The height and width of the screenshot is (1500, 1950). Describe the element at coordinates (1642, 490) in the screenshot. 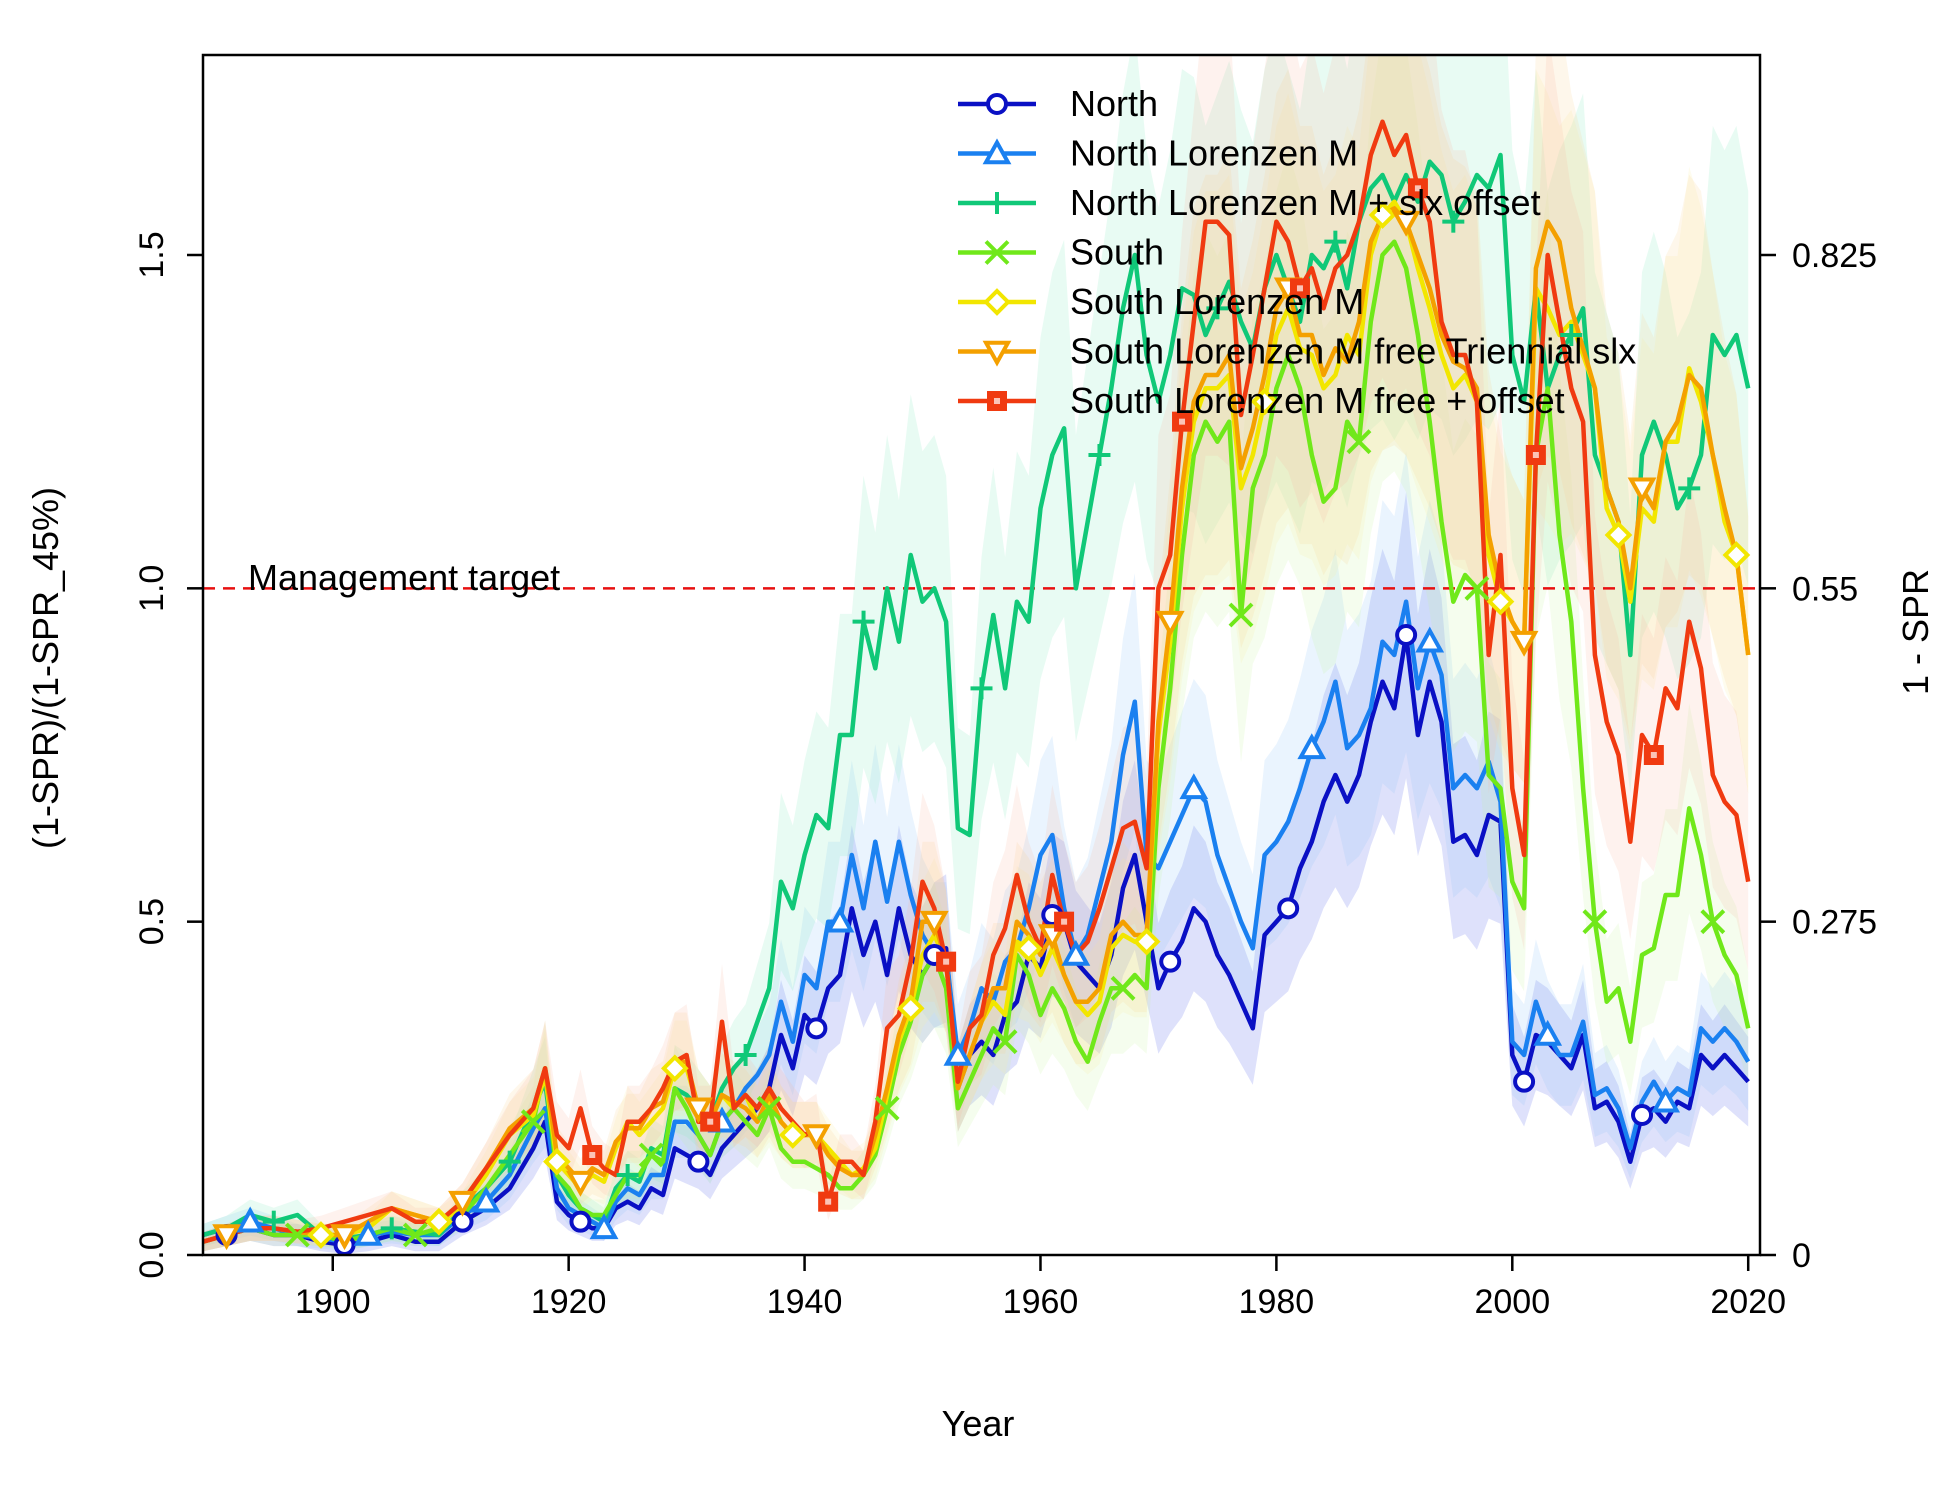

I see `marker-south-lorenzen-m-free-triennial-slx-2011` at that location.